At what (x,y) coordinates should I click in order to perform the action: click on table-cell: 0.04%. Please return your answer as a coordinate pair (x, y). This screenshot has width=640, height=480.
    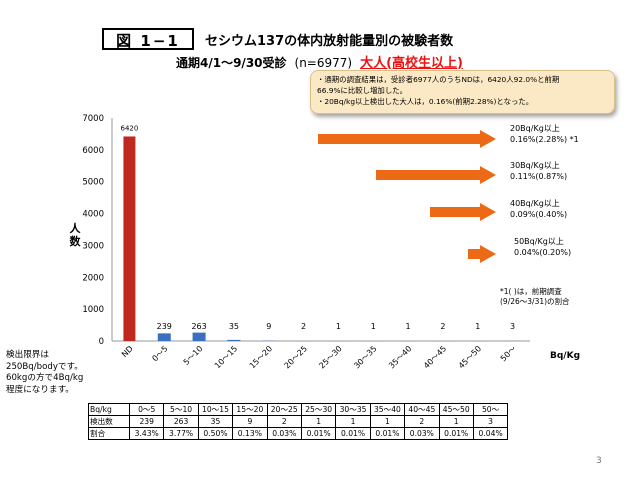
    Looking at the image, I should click on (490, 433).